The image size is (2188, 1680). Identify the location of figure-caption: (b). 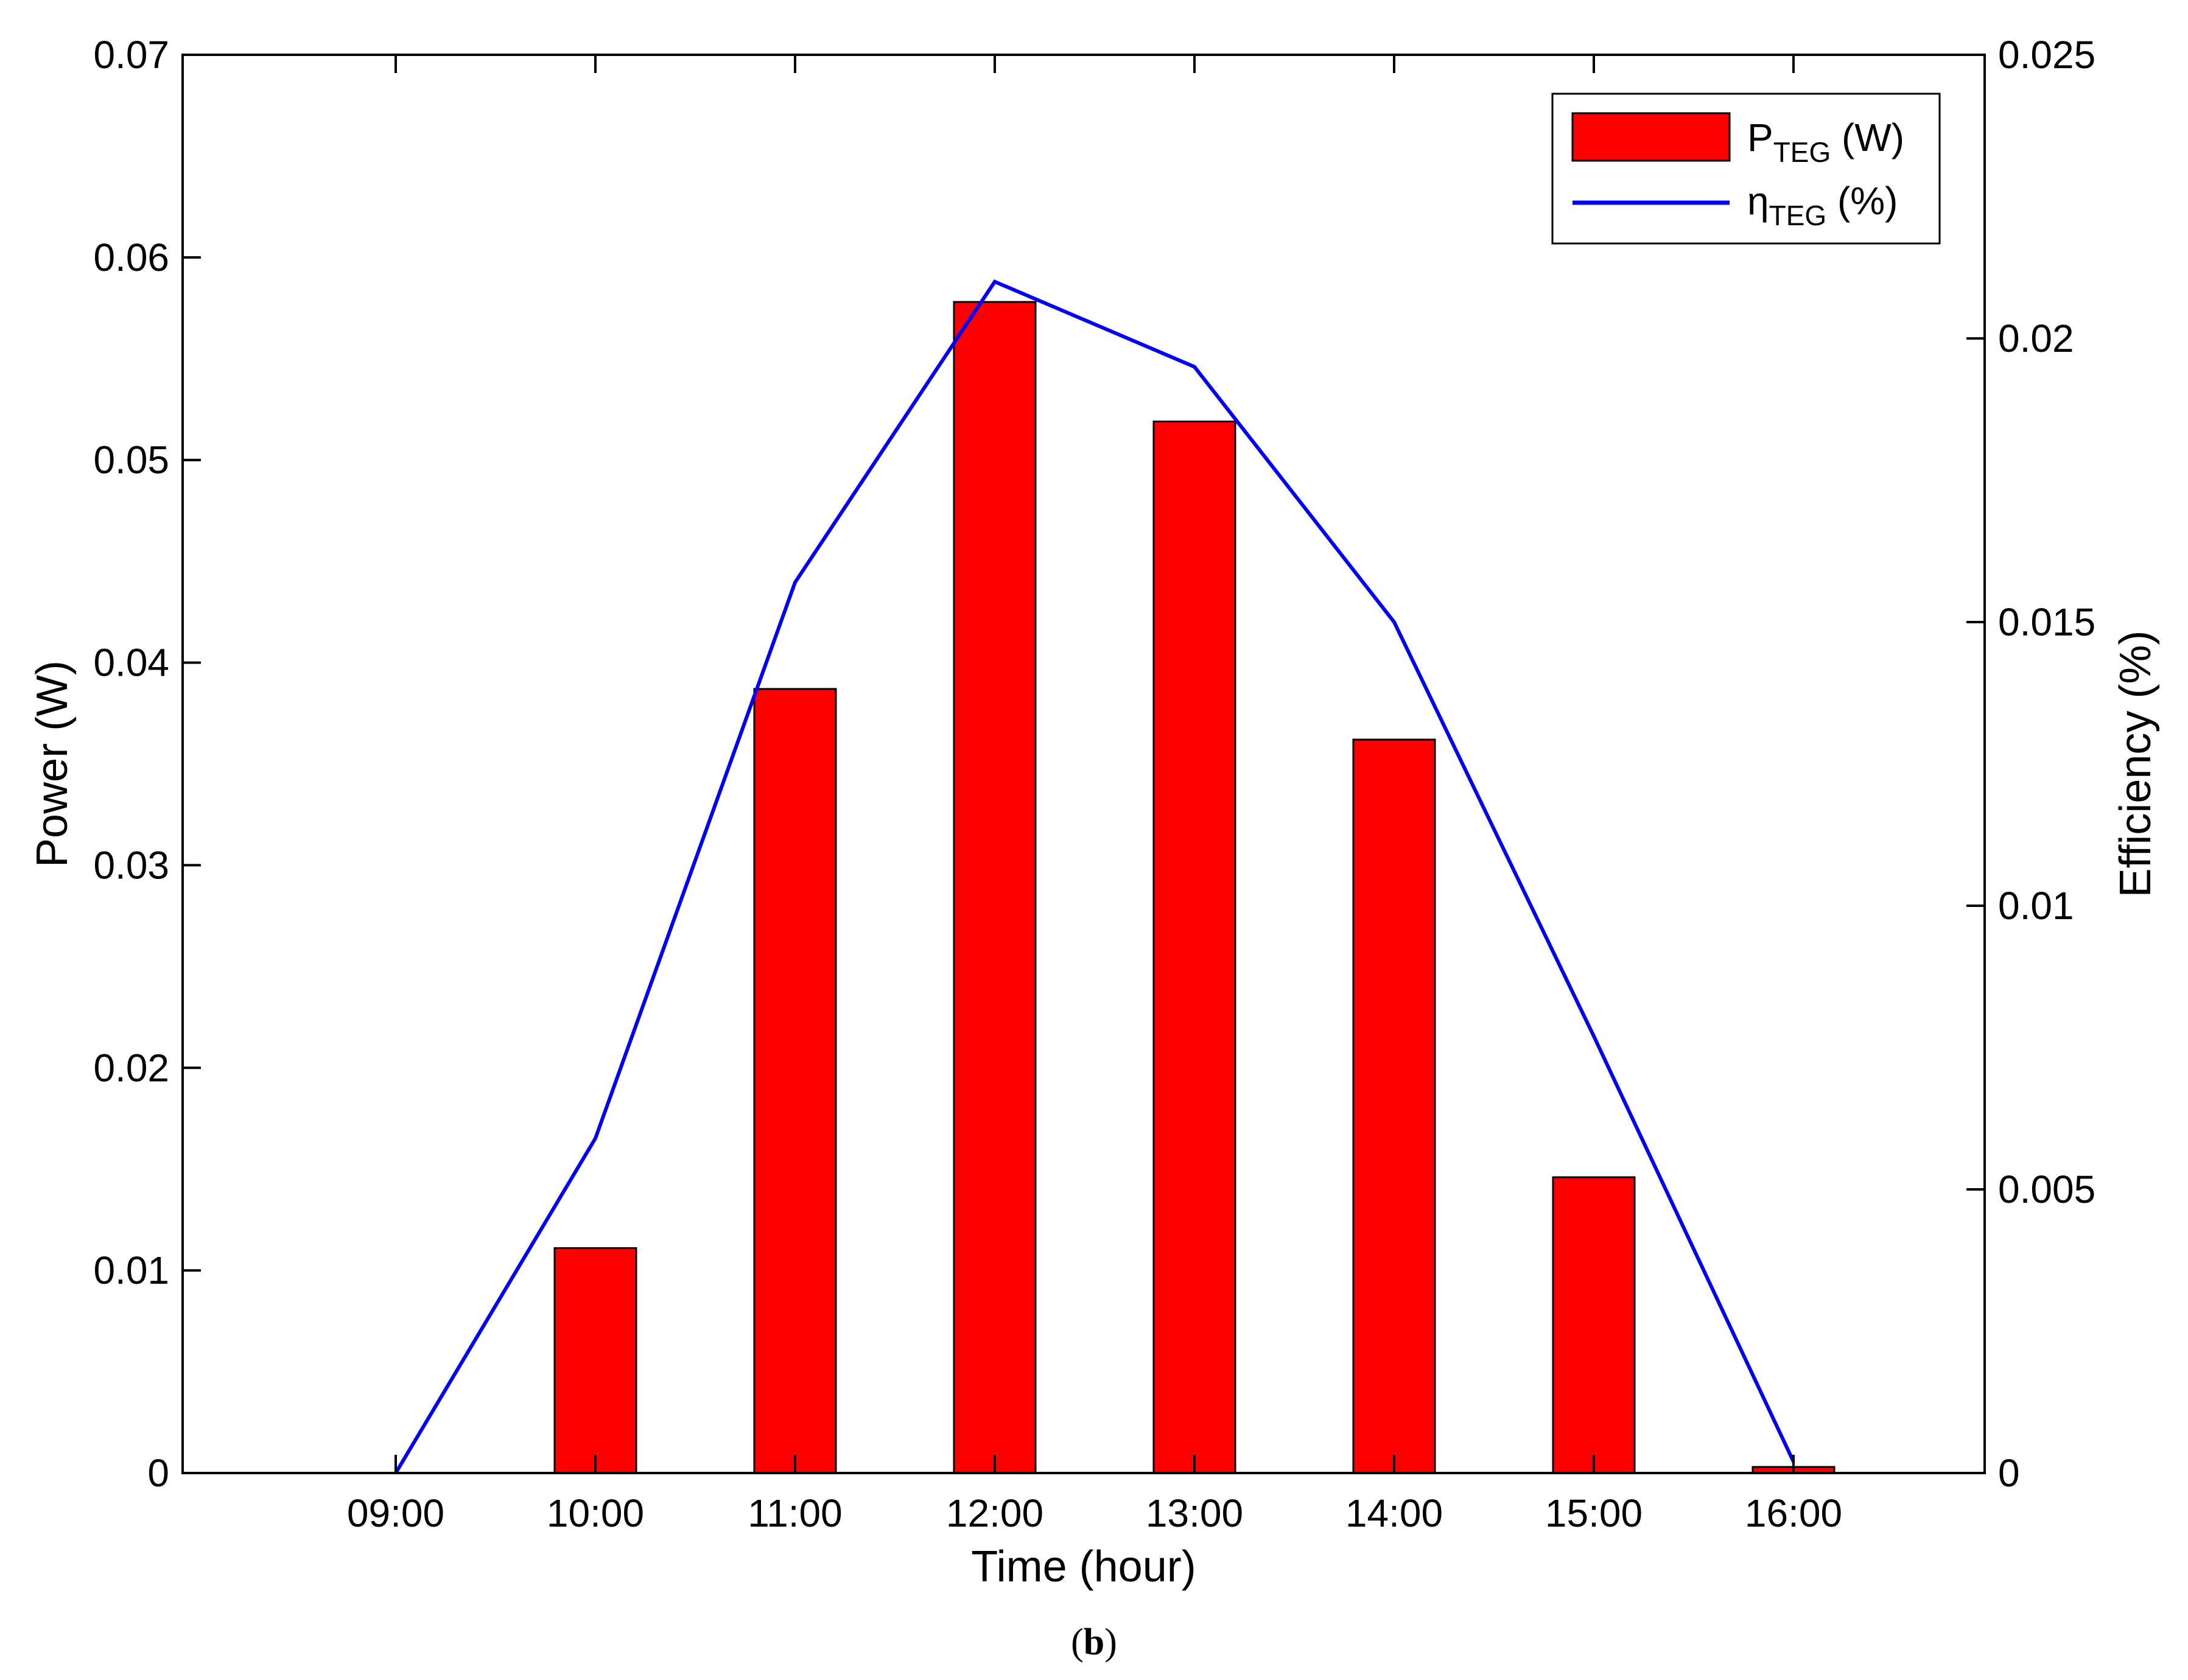
(1094, 1642).